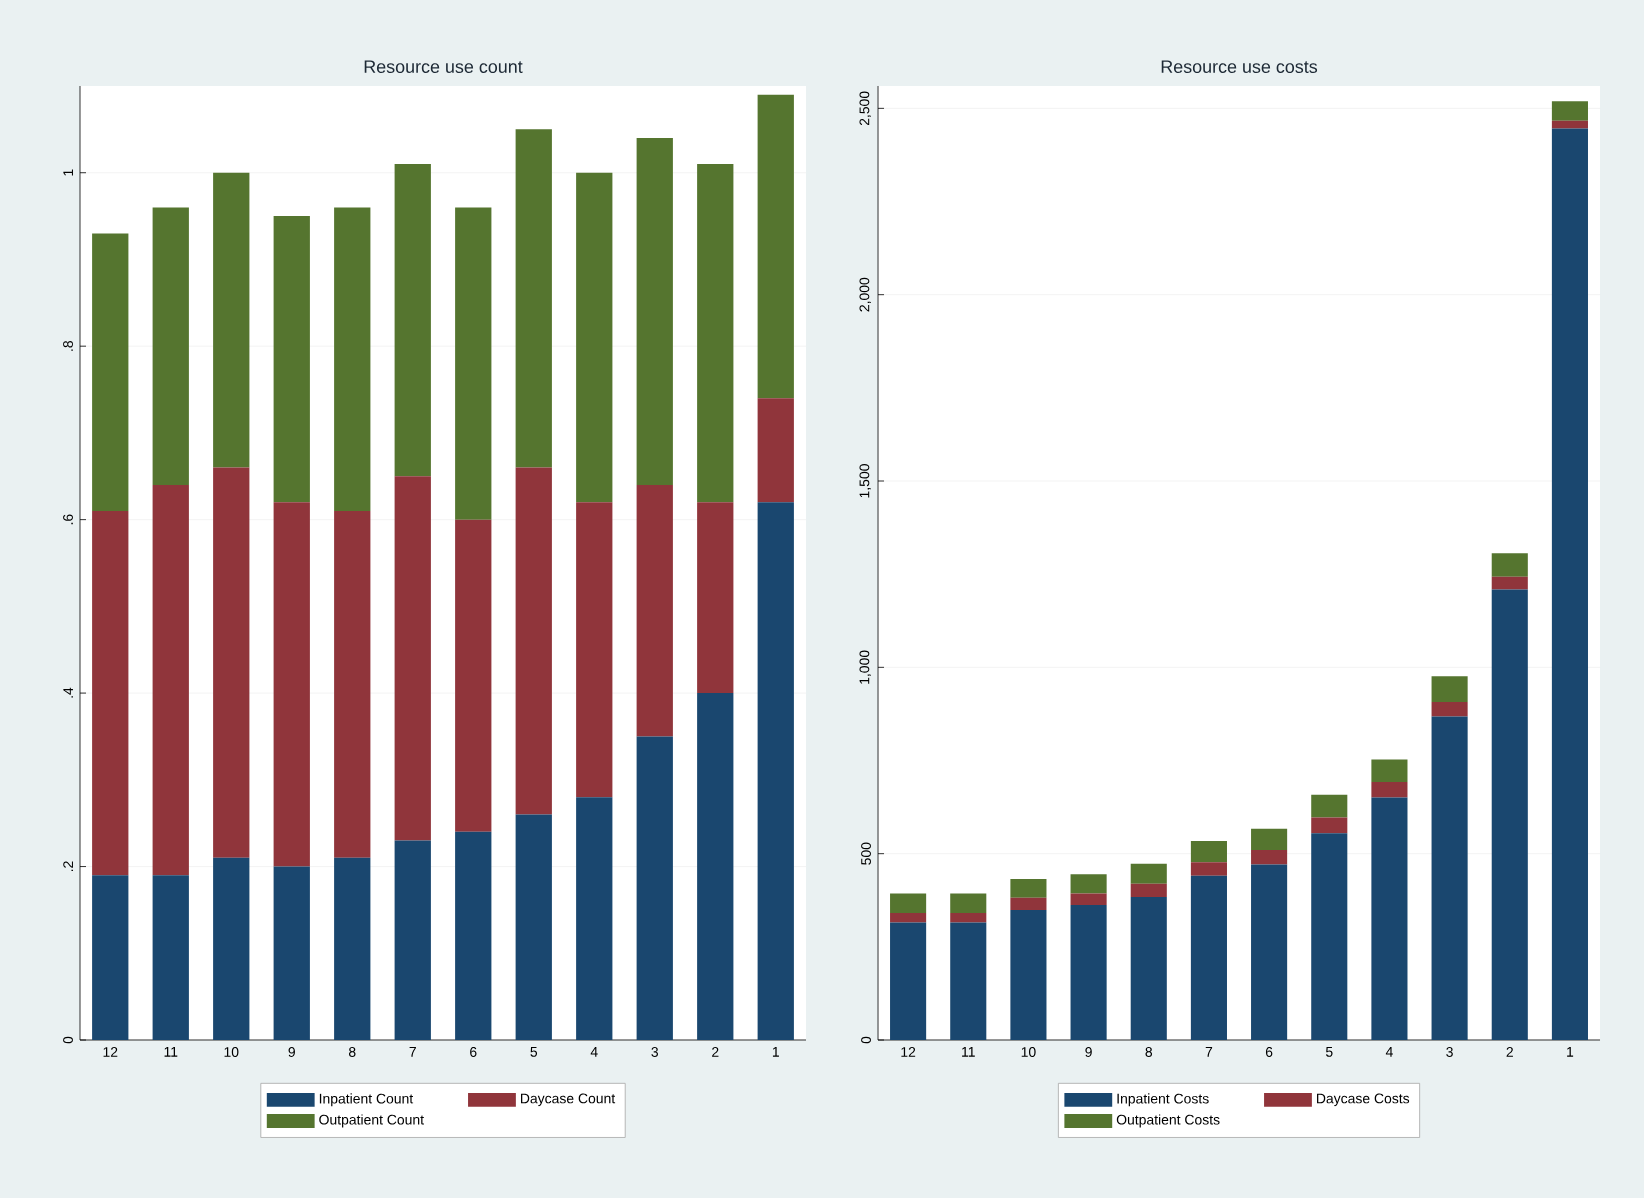  I want to click on chart-title: Resource use costs, so click(1239, 67).